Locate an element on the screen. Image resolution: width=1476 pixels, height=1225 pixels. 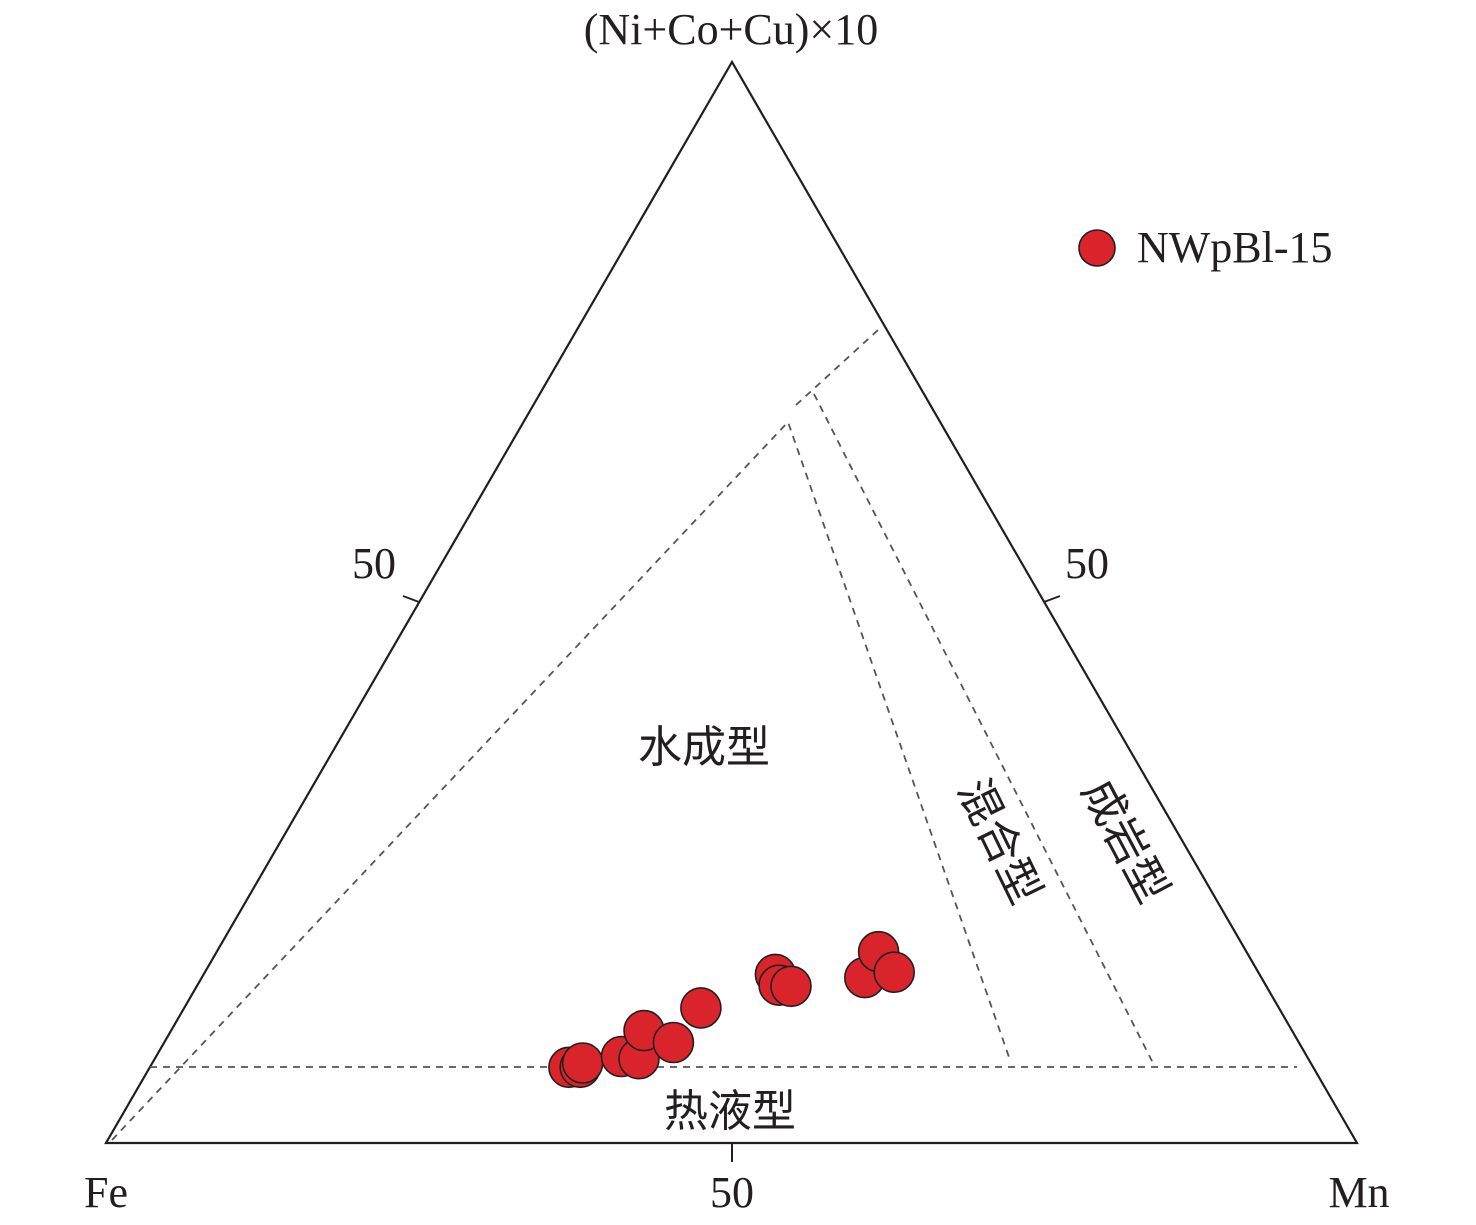
tick-label-right: 50 is located at coordinates (1087, 563).